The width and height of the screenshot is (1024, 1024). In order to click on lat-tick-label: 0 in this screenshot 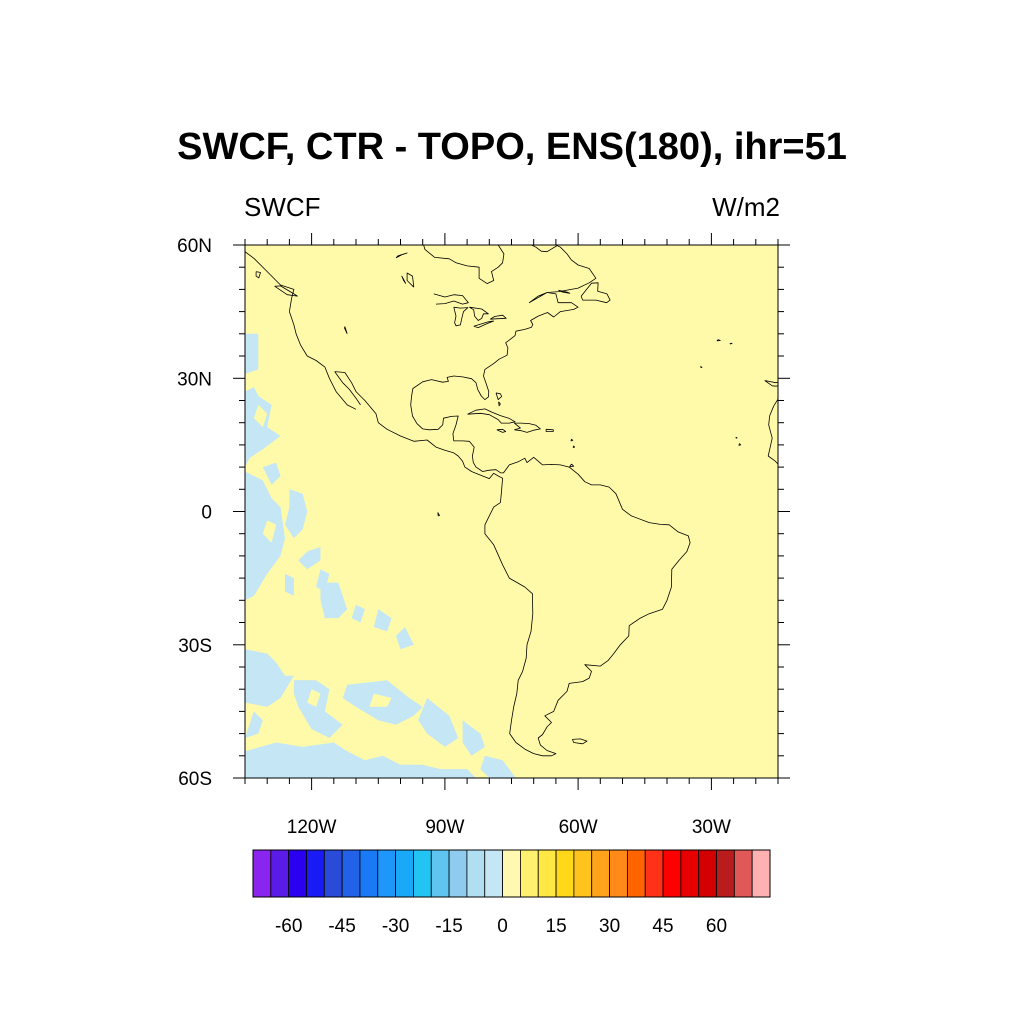, I will do `click(206, 513)`.